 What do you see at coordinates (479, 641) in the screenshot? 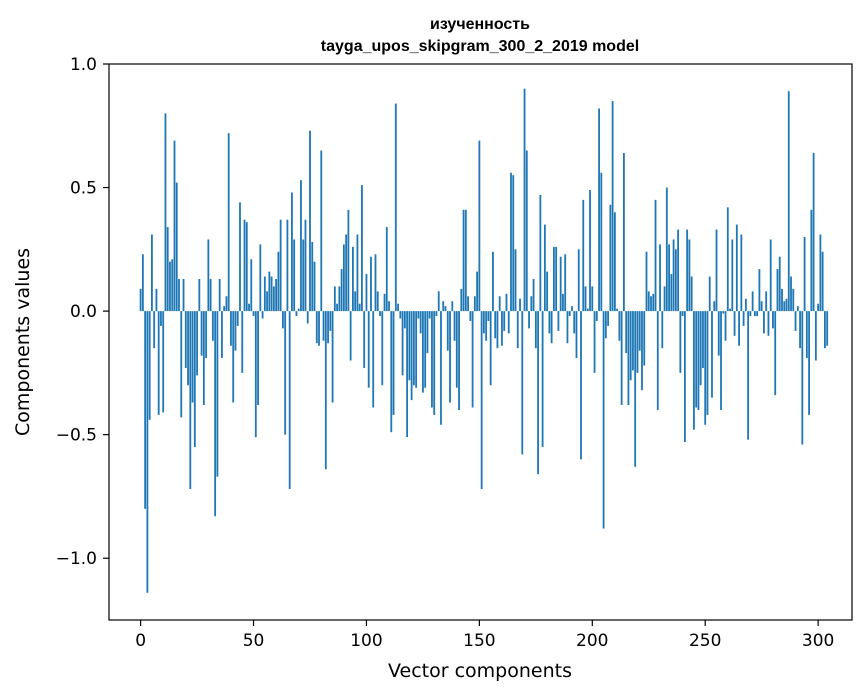
I see `x-tick-label: 150` at bounding box center [479, 641].